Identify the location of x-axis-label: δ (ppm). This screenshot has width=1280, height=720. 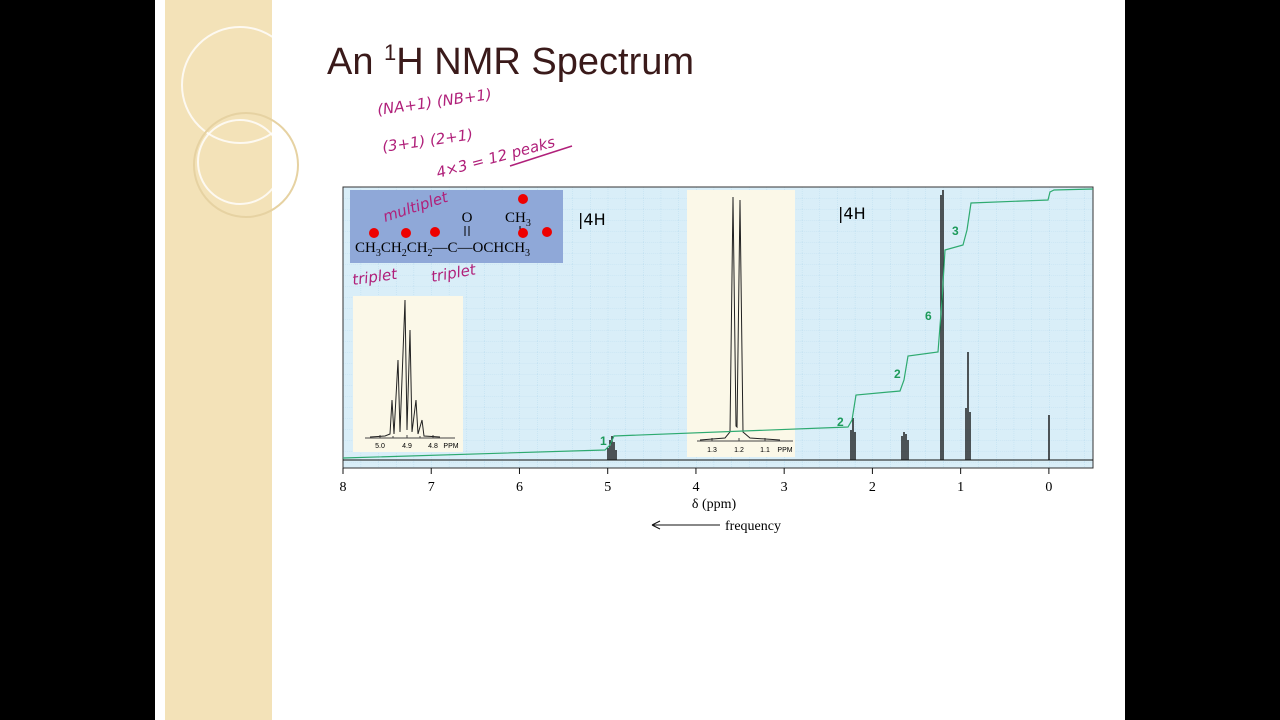
(714, 504).